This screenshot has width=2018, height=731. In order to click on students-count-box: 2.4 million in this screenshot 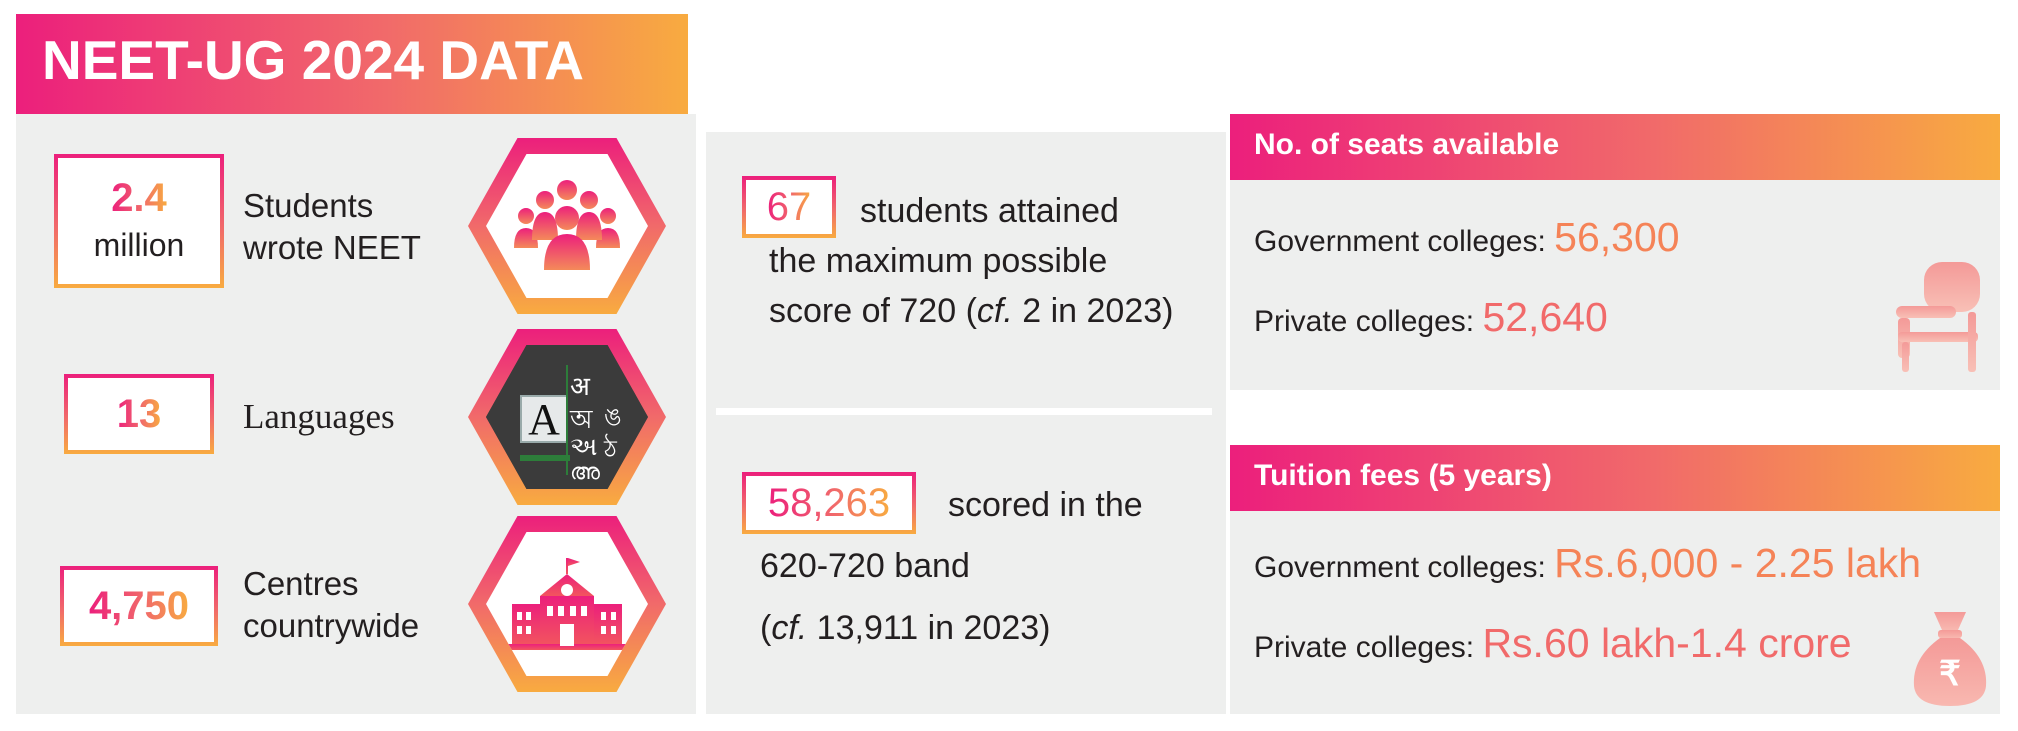, I will do `click(139, 221)`.